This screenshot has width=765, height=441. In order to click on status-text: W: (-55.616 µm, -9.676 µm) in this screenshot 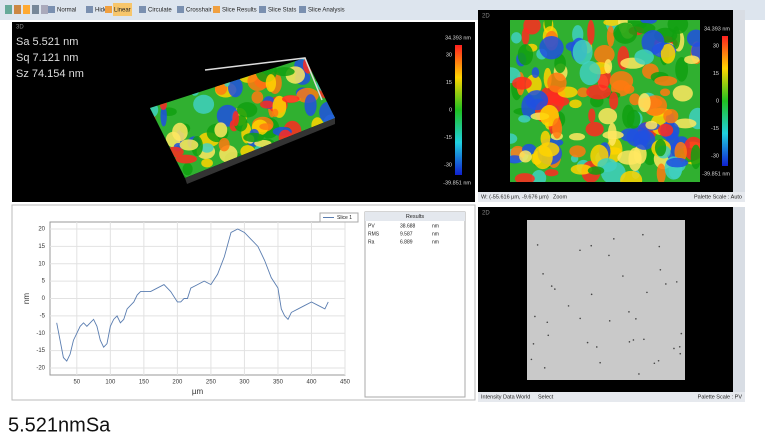, I will do `click(515, 197)`.